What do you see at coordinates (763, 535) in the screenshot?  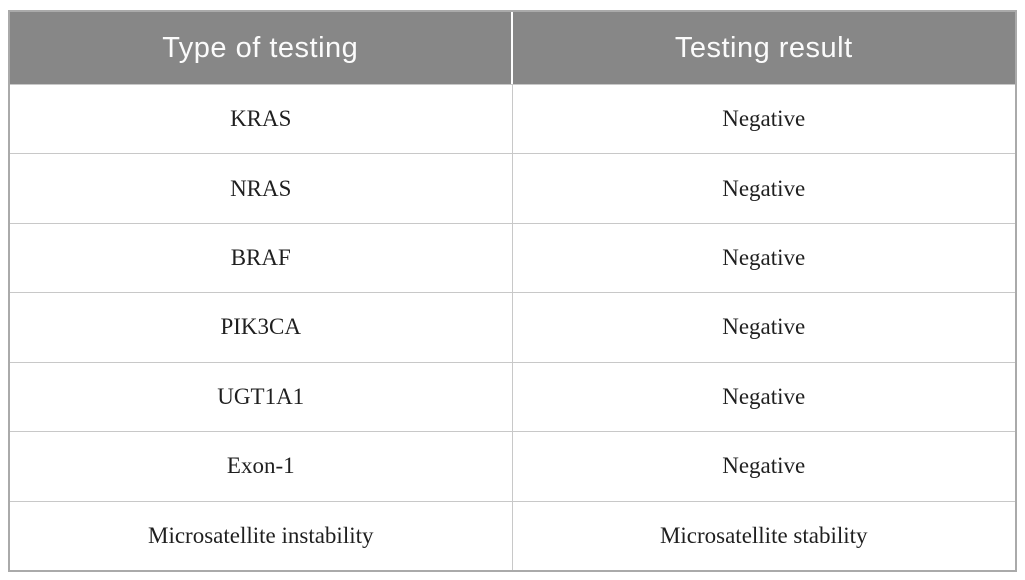 I see `result-cell: Microsatellite stability` at bounding box center [763, 535].